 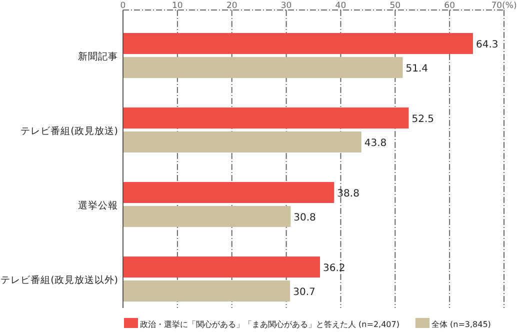 What do you see at coordinates (449, 6) in the screenshot?
I see `x-tick-label: 60` at bounding box center [449, 6].